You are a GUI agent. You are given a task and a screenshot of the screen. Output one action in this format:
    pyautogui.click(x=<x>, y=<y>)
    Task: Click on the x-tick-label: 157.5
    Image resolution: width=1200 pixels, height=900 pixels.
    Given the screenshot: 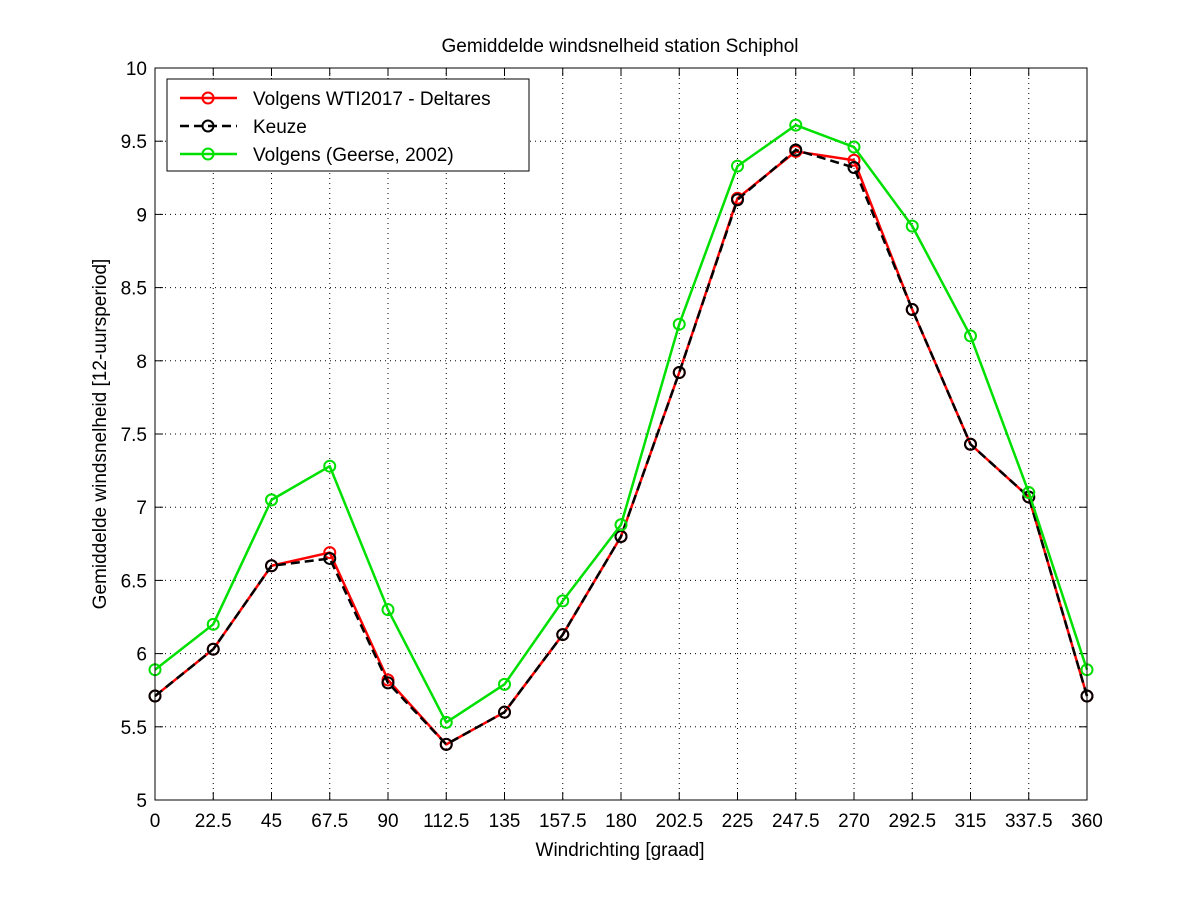 What is the action you would take?
    pyautogui.click(x=563, y=821)
    